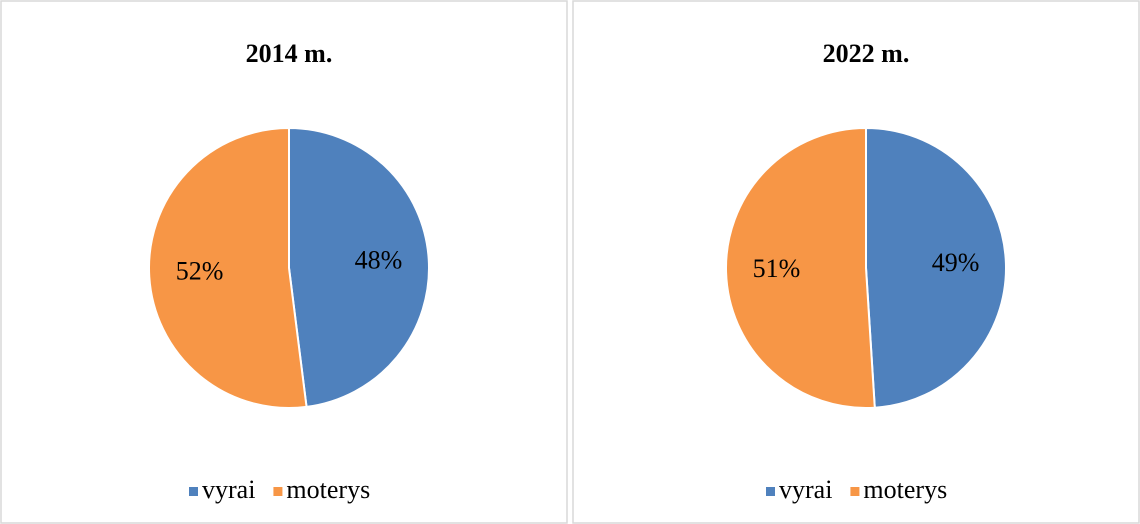  Describe the element at coordinates (956, 262) in the screenshot. I see `data-label: 49%` at that location.